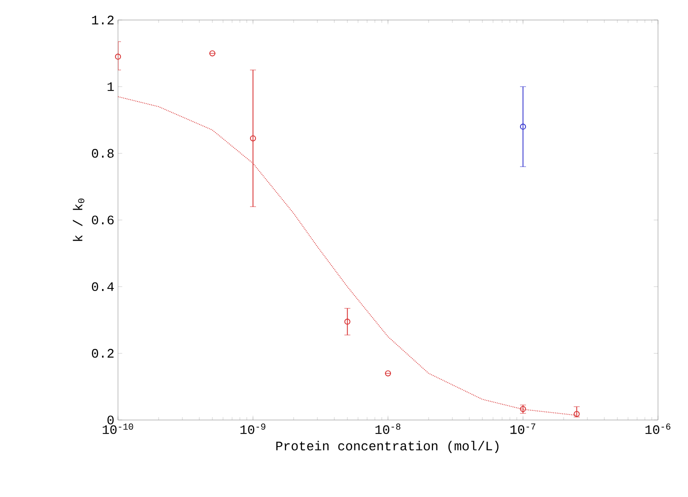  Describe the element at coordinates (111, 86) in the screenshot. I see `y-tick-label: 1` at that location.